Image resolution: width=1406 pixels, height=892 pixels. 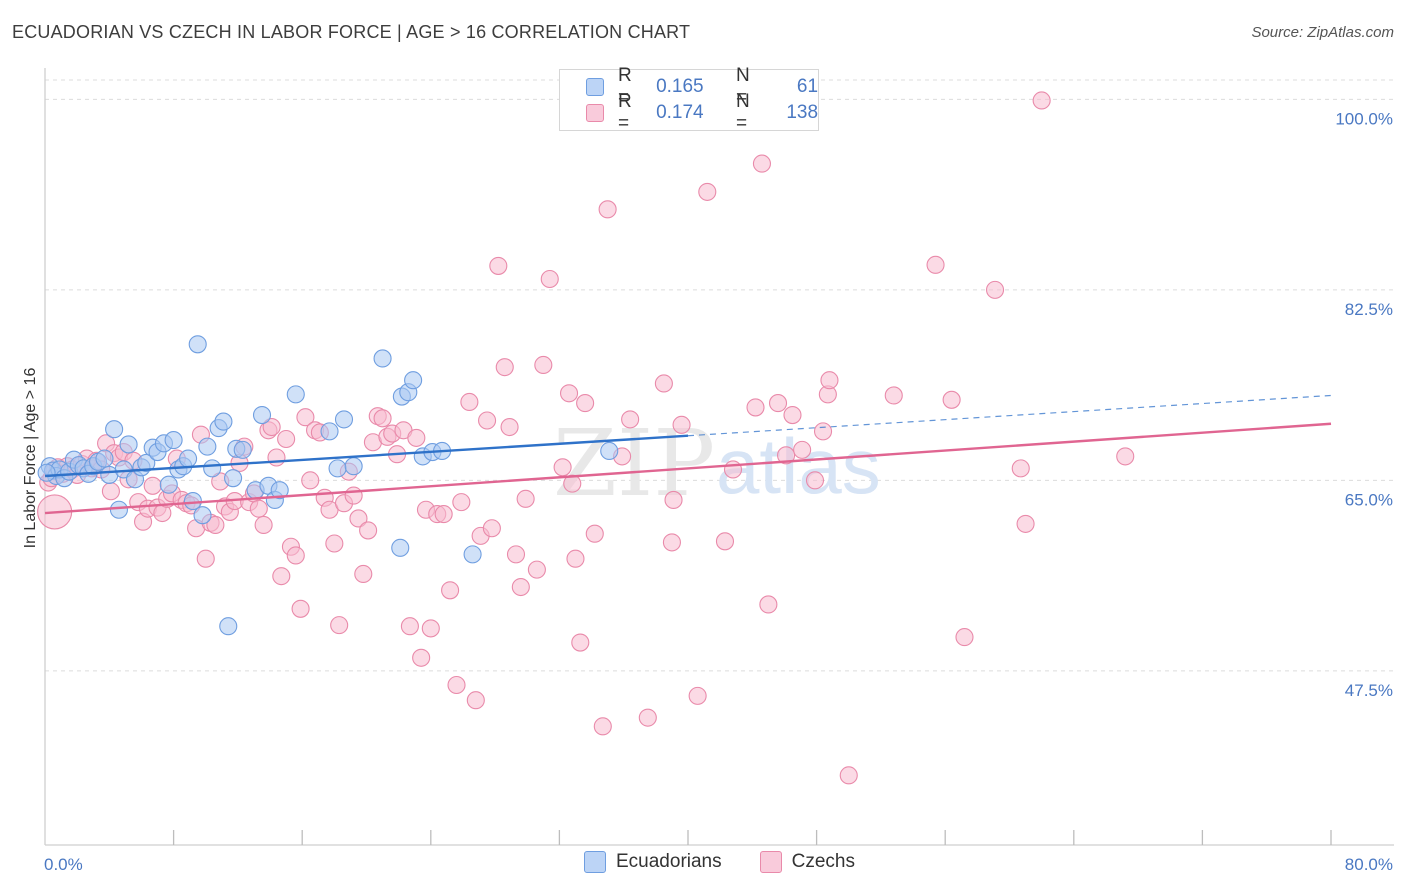 What do you see at coordinates (798, 466) in the screenshot?
I see `watermark-atlas: atlas` at bounding box center [798, 466].